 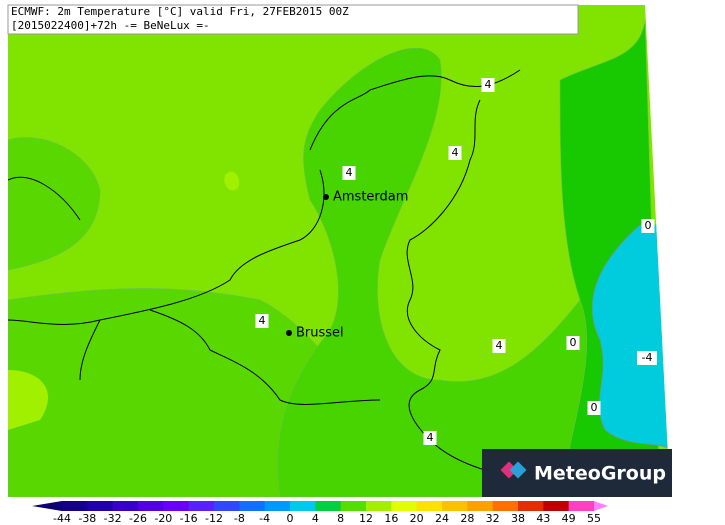 What do you see at coordinates (417, 518) in the screenshot?
I see `colorbar-tick-label: 20` at bounding box center [417, 518].